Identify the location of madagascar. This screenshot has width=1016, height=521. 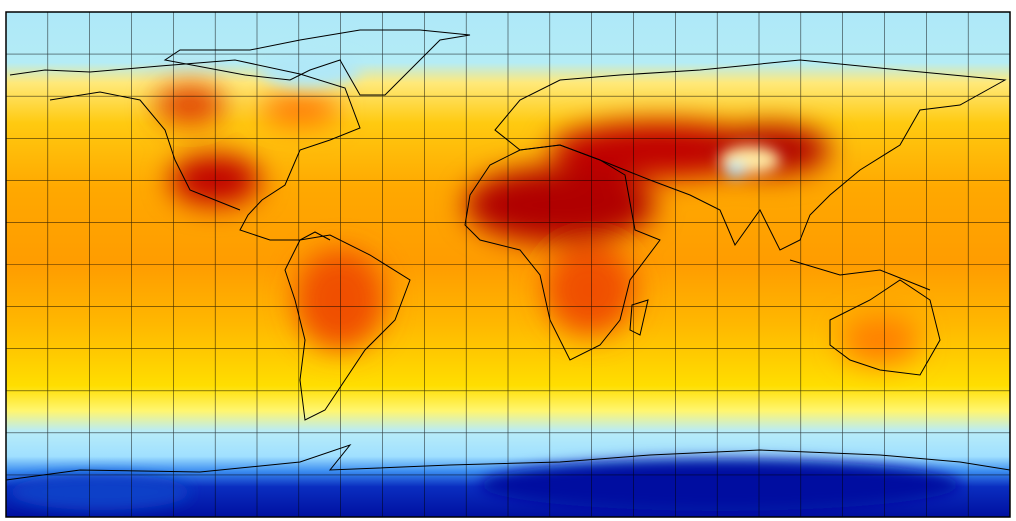
(639, 317).